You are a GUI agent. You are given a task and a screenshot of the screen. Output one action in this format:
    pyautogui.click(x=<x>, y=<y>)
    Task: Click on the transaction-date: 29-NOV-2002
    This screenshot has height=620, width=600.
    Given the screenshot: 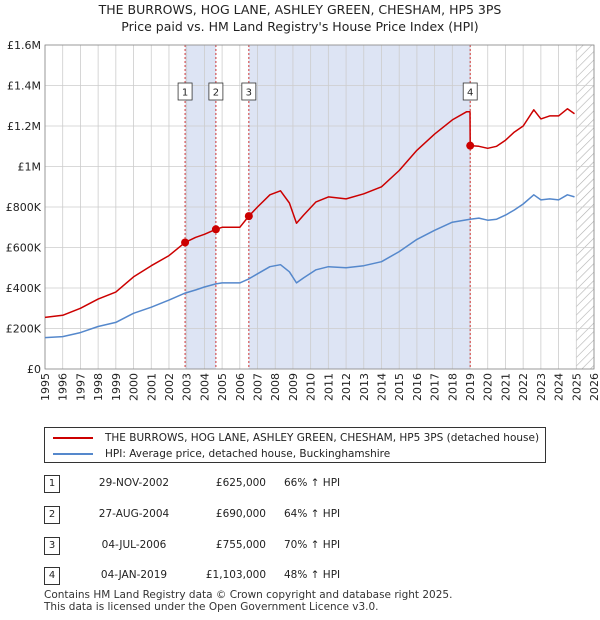 What is the action you would take?
    pyautogui.click(x=134, y=483)
    